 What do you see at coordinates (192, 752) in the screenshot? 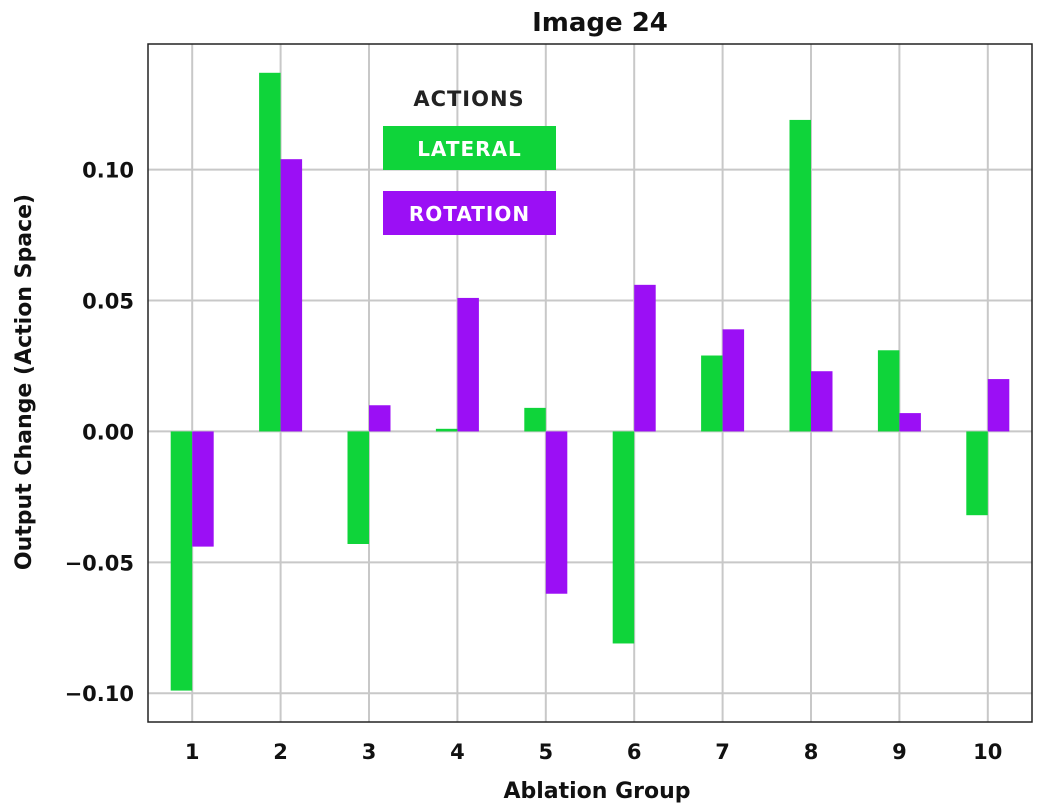
I see `x-tick-label: 1` at bounding box center [192, 752].